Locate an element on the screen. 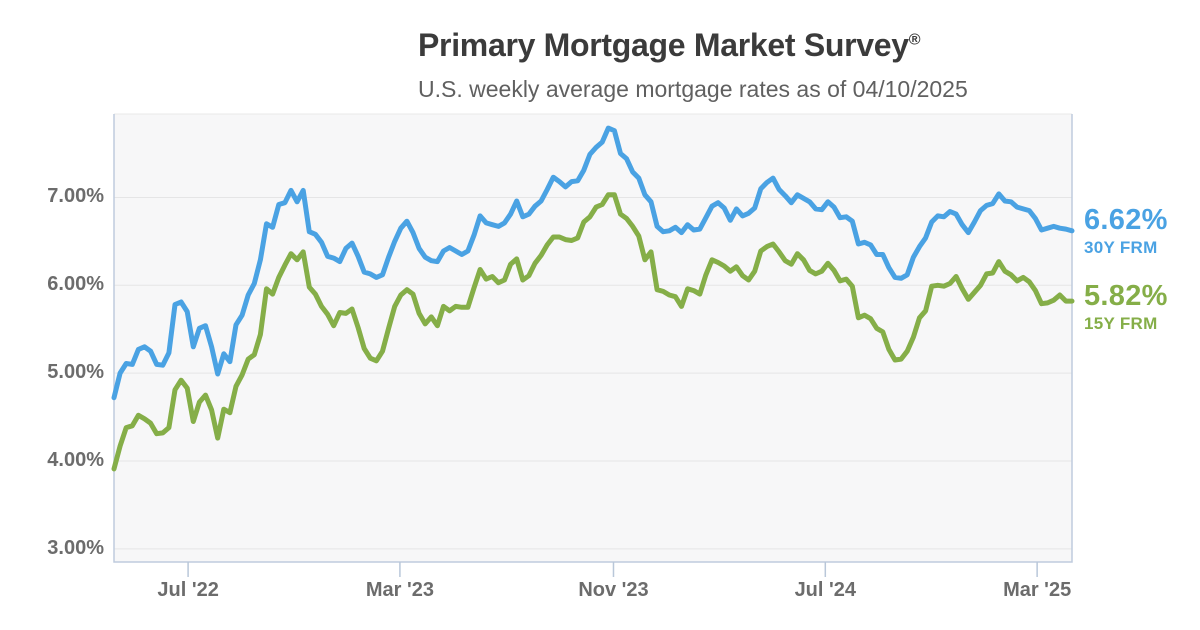 The image size is (1200, 630). legend-30y-frm: 6.62% 30Y FRM is located at coordinates (1126, 231).